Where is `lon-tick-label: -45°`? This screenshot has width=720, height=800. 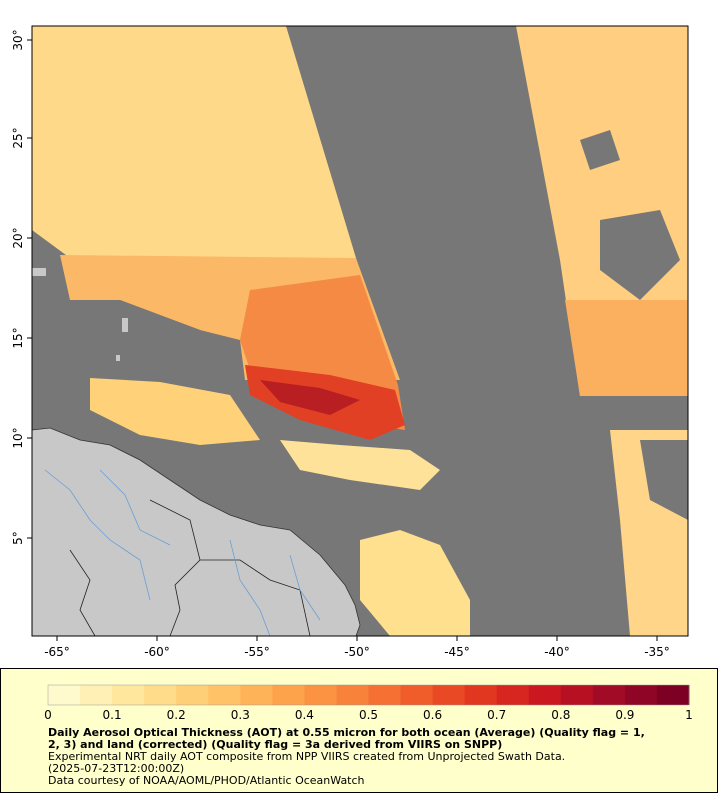 lon-tick-label: -45° is located at coordinates (457, 652).